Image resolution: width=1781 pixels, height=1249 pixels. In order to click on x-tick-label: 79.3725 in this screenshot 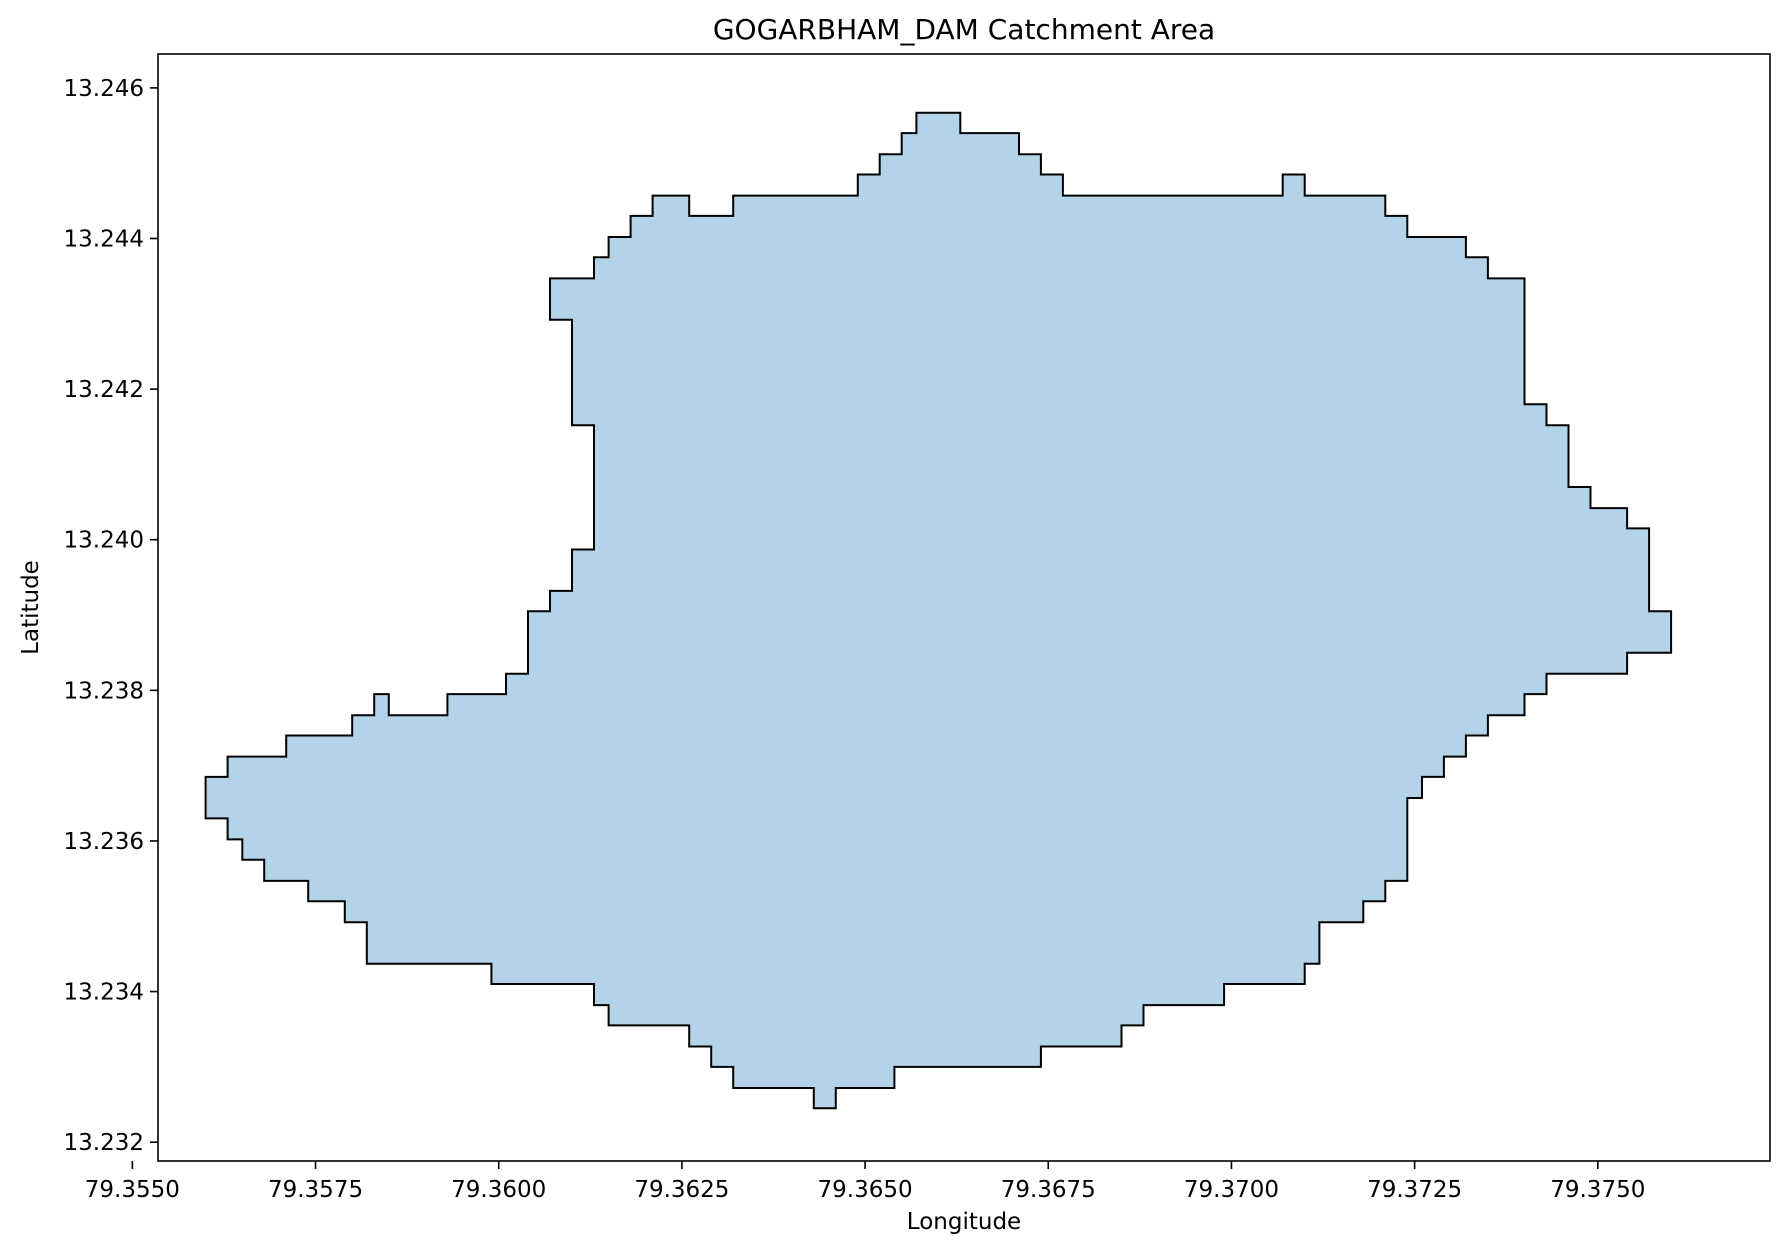, I will do `click(1414, 1190)`.